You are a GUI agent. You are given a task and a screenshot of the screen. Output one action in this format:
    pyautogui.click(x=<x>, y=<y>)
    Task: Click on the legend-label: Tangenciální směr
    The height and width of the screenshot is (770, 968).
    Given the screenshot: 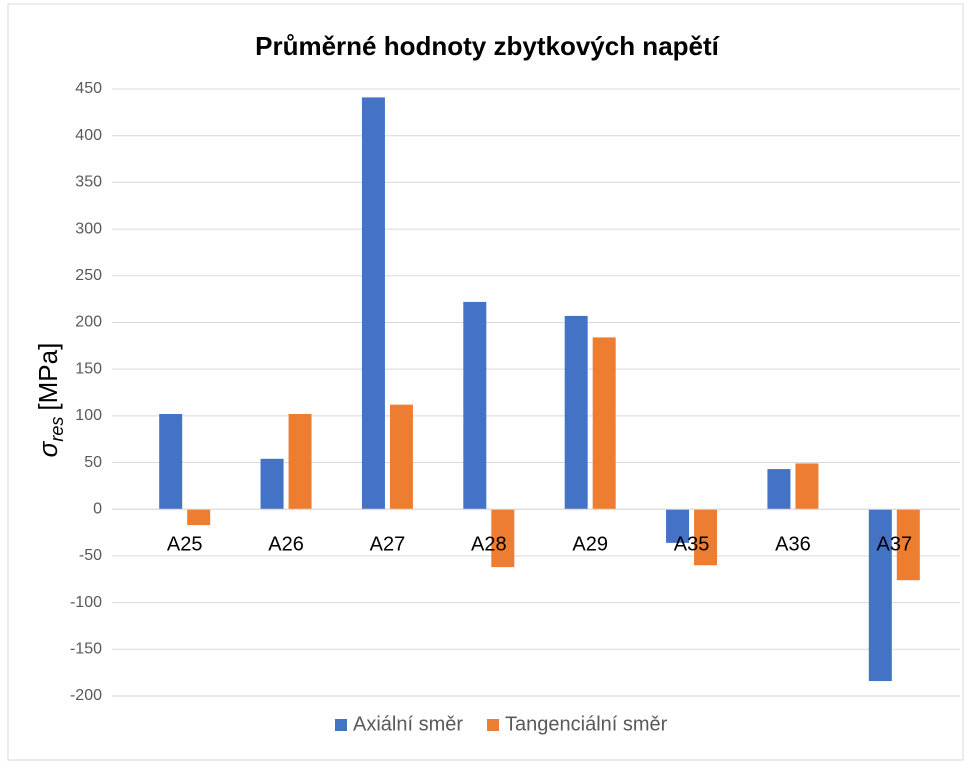 What is the action you would take?
    pyautogui.click(x=586, y=724)
    